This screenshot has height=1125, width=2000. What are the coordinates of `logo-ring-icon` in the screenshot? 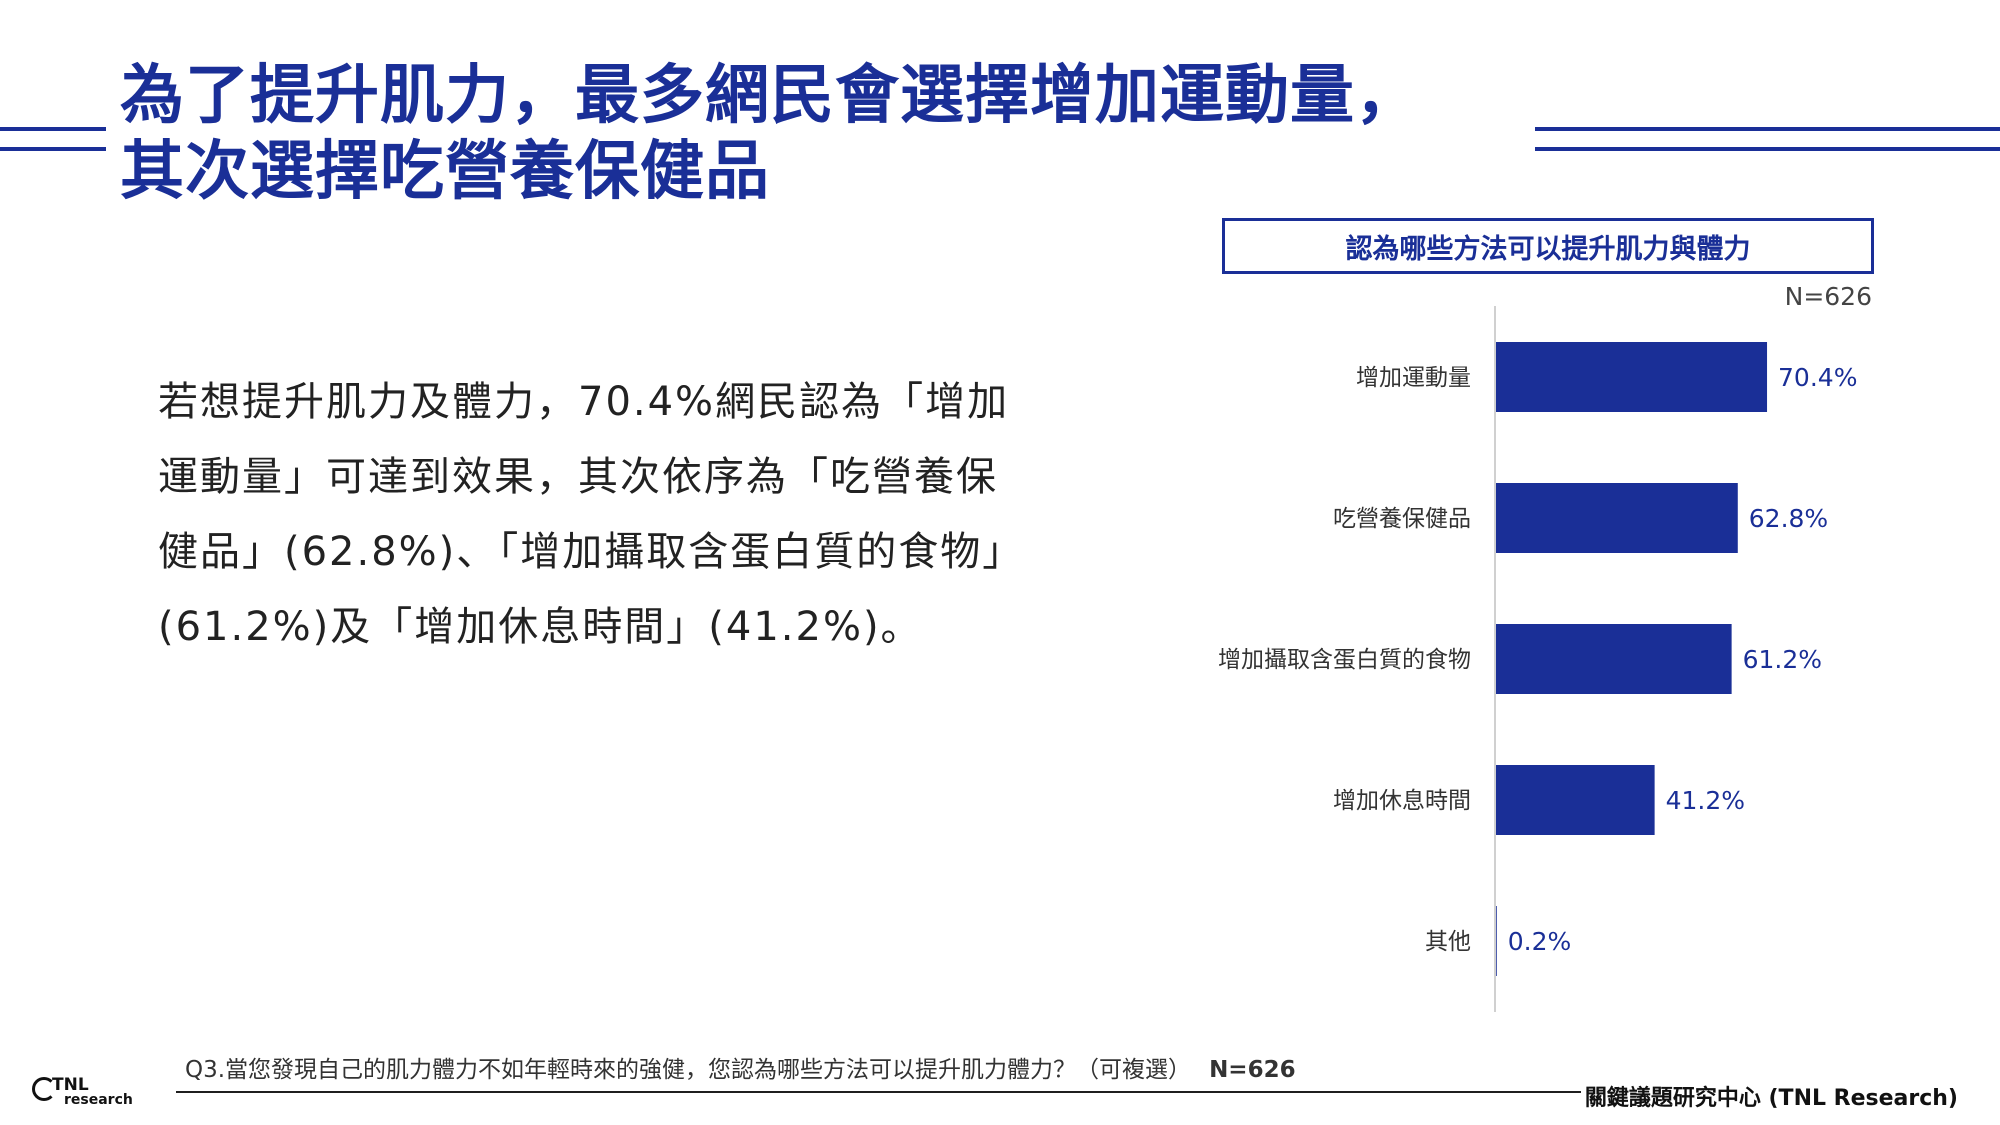 It's located at (44, 1089).